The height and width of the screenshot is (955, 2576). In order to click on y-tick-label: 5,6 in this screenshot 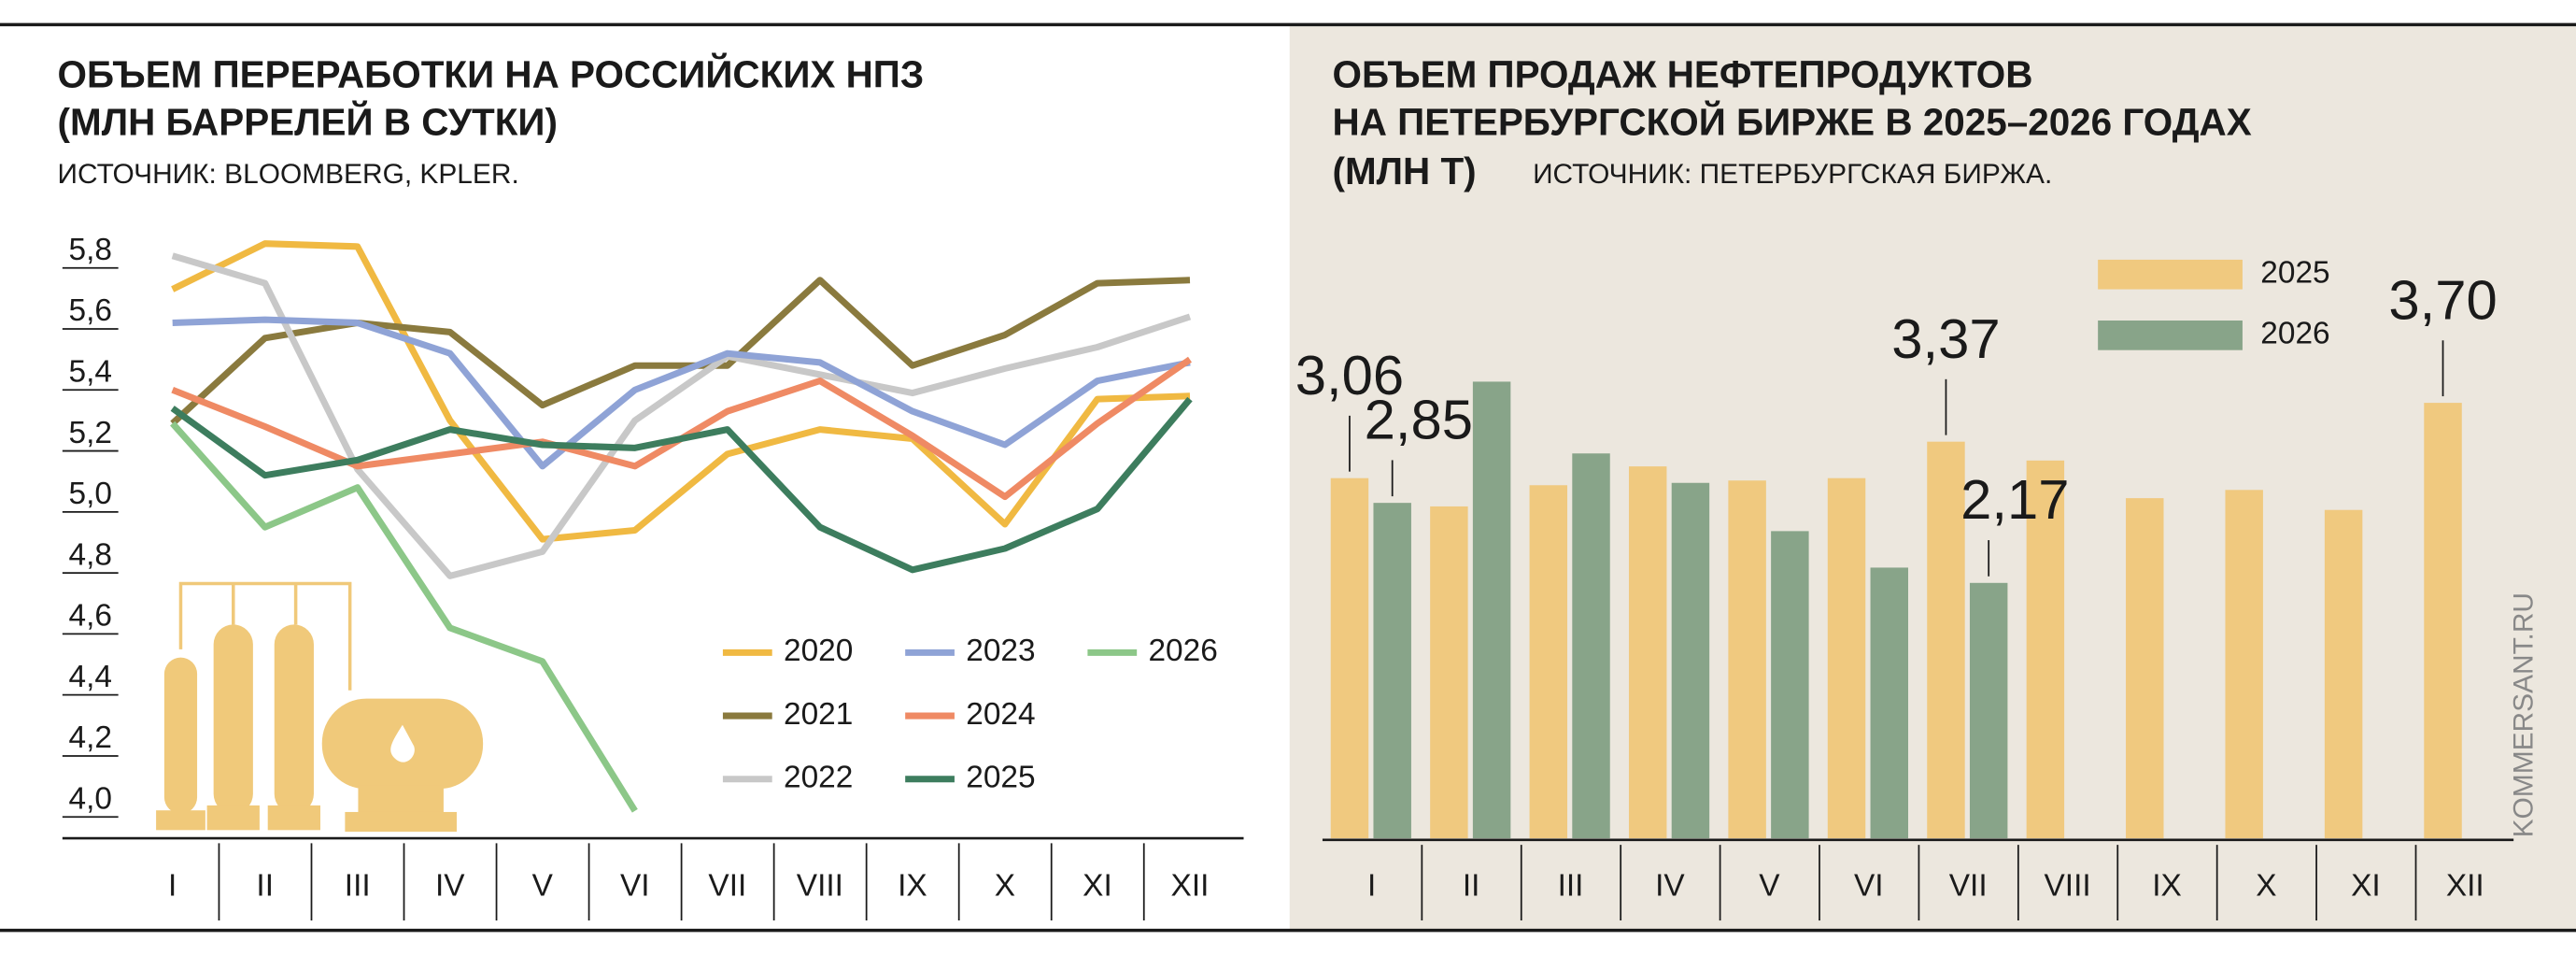, I will do `click(90, 310)`.